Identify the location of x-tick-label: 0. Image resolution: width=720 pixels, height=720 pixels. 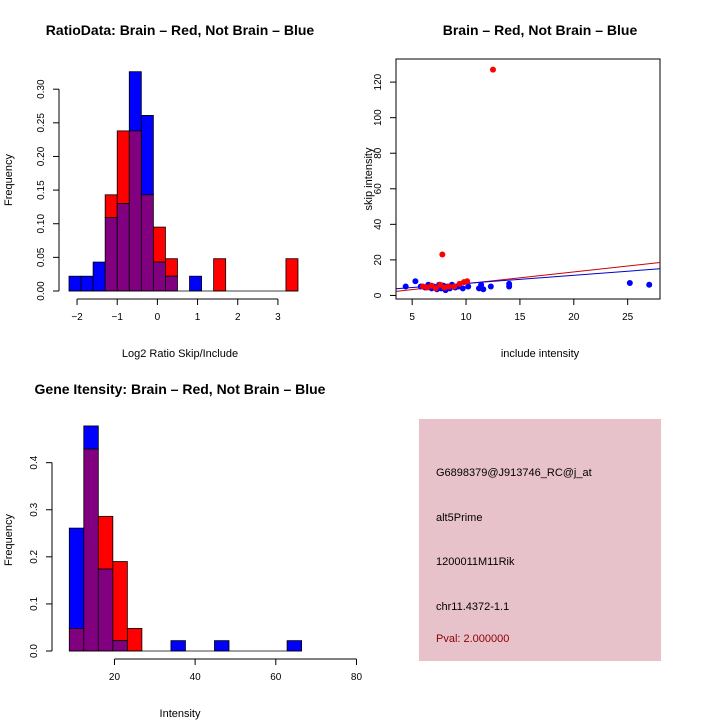
(158, 317).